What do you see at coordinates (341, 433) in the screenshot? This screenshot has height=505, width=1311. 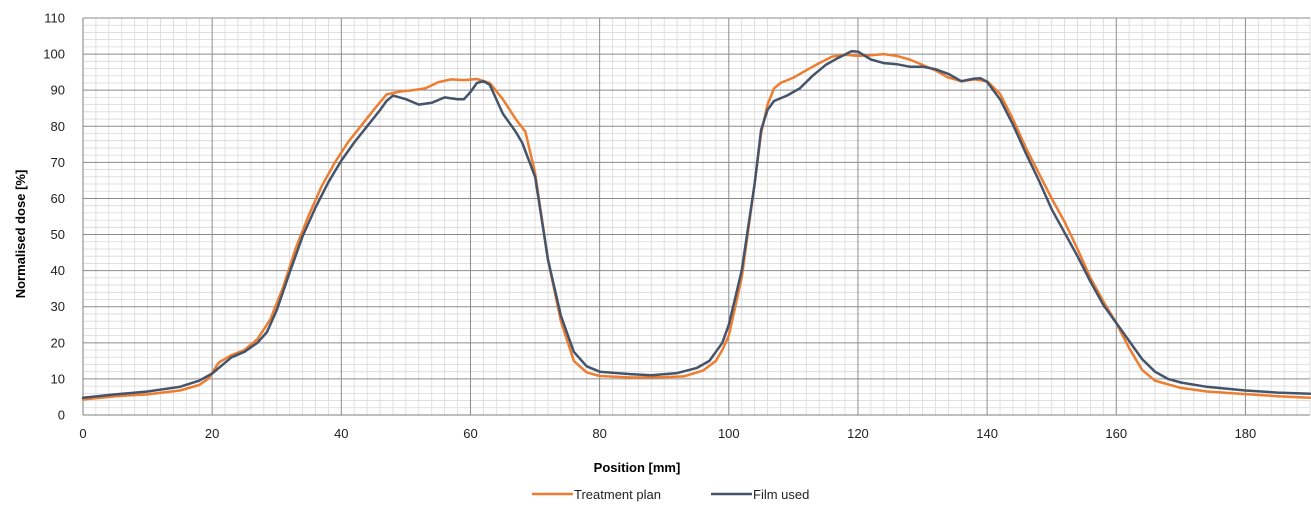 I see `x-tick-label: 40` at bounding box center [341, 433].